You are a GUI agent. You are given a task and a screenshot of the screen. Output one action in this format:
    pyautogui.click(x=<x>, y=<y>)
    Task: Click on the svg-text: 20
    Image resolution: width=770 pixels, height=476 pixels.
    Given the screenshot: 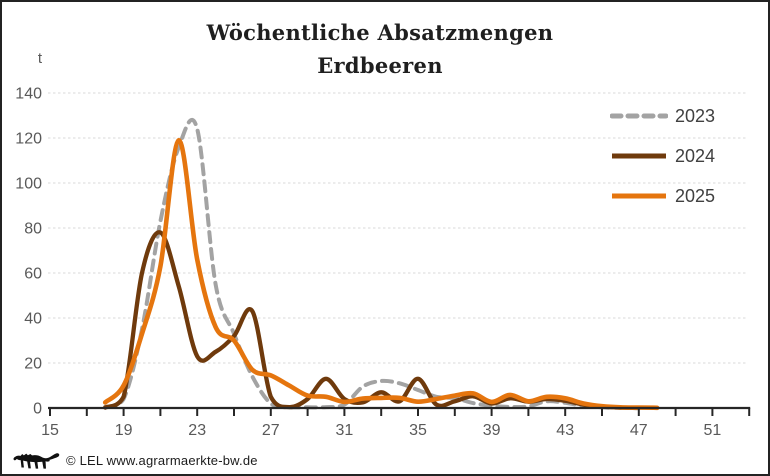 What is the action you would take?
    pyautogui.click(x=33, y=364)
    